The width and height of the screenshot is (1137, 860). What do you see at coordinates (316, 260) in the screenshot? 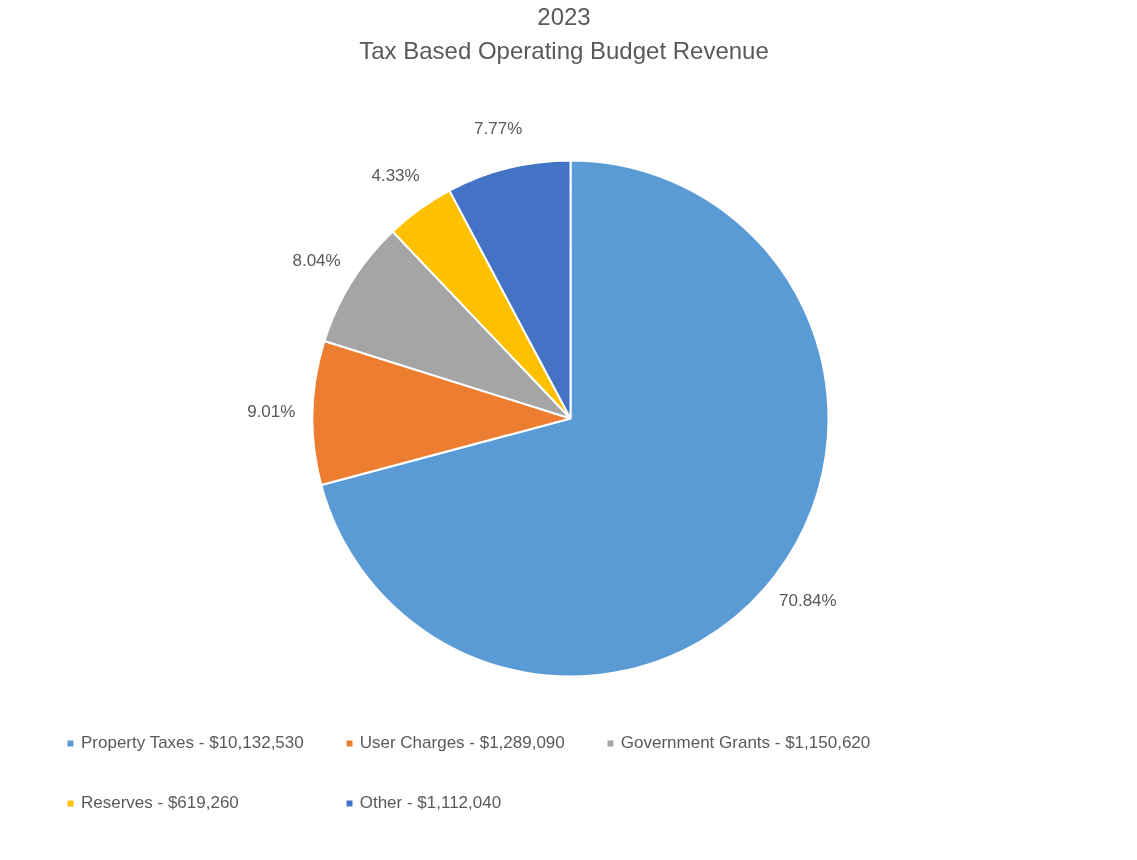
I see `data-label: 8.04%` at bounding box center [316, 260].